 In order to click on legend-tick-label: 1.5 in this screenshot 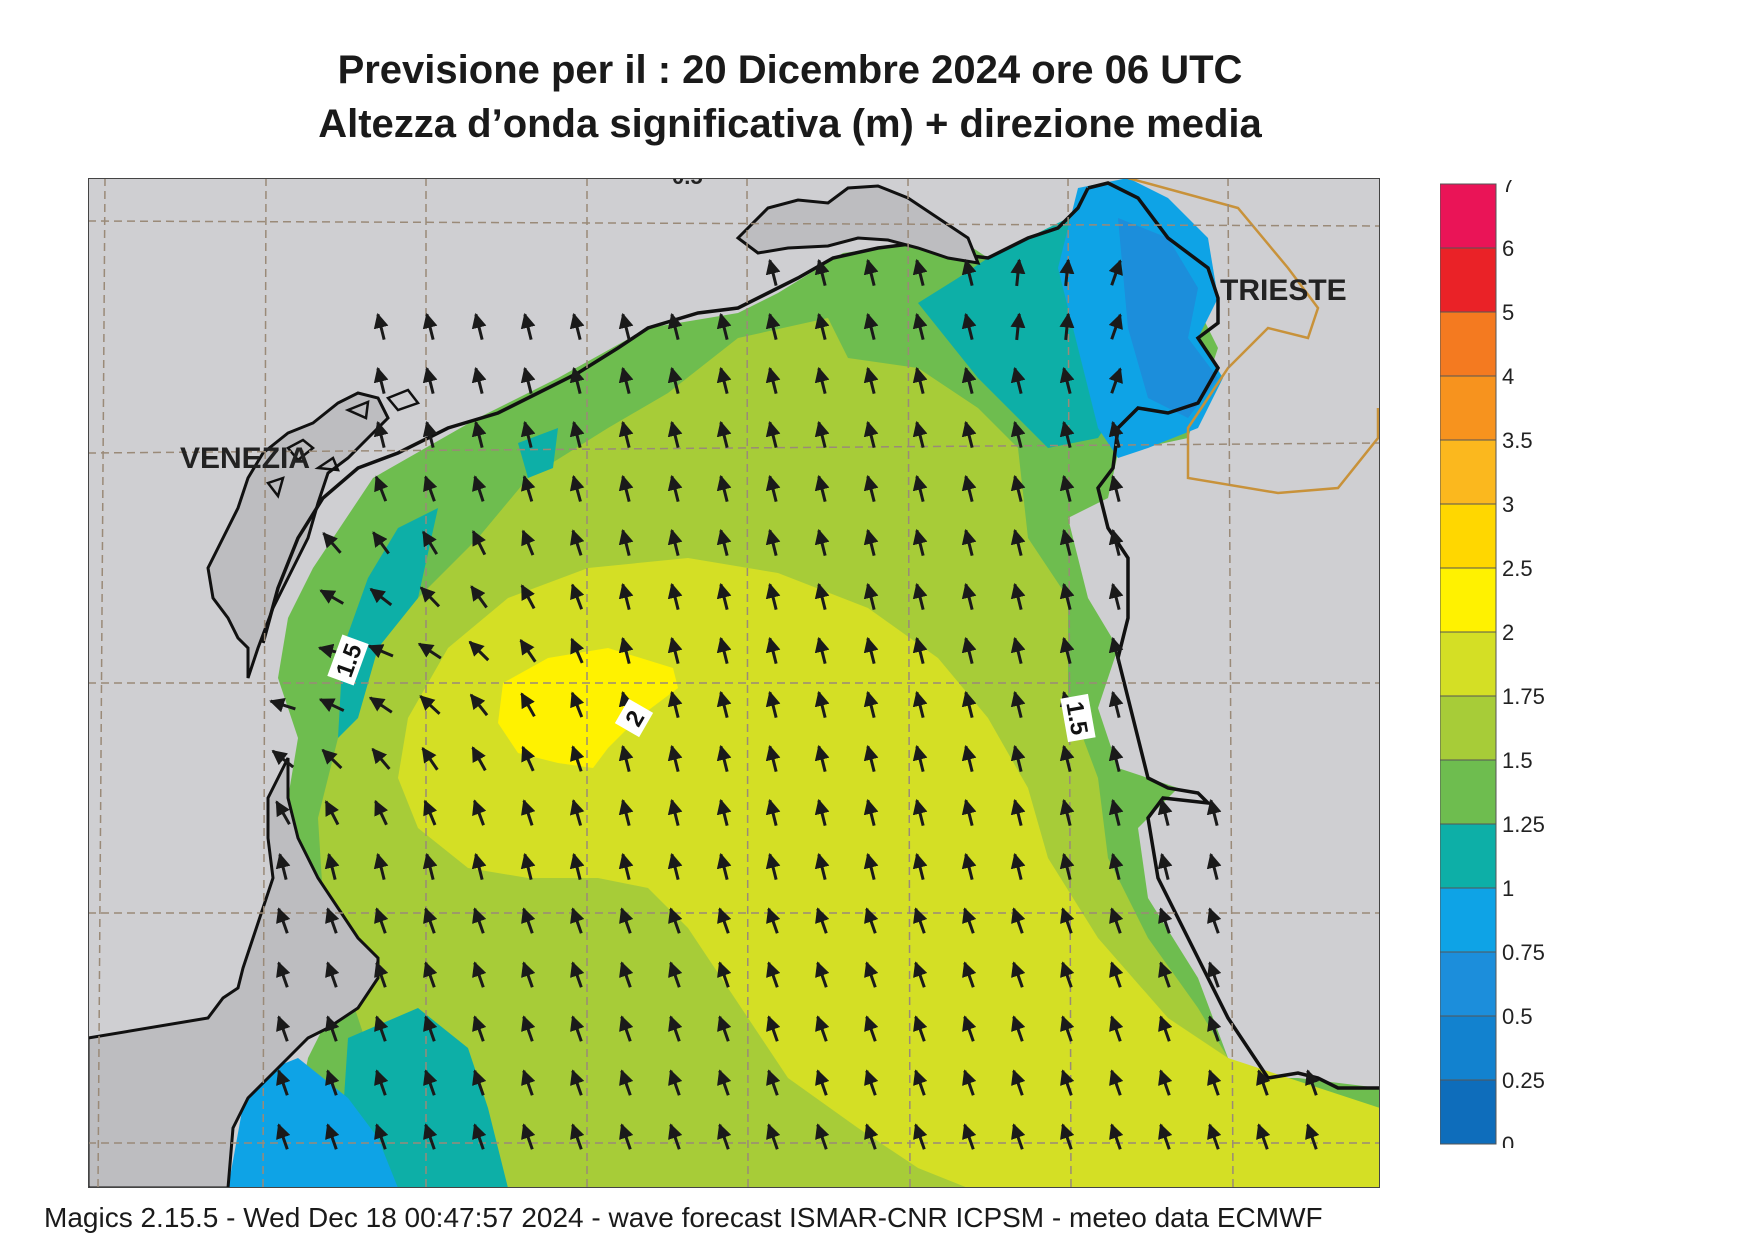, I will do `click(1517, 760)`.